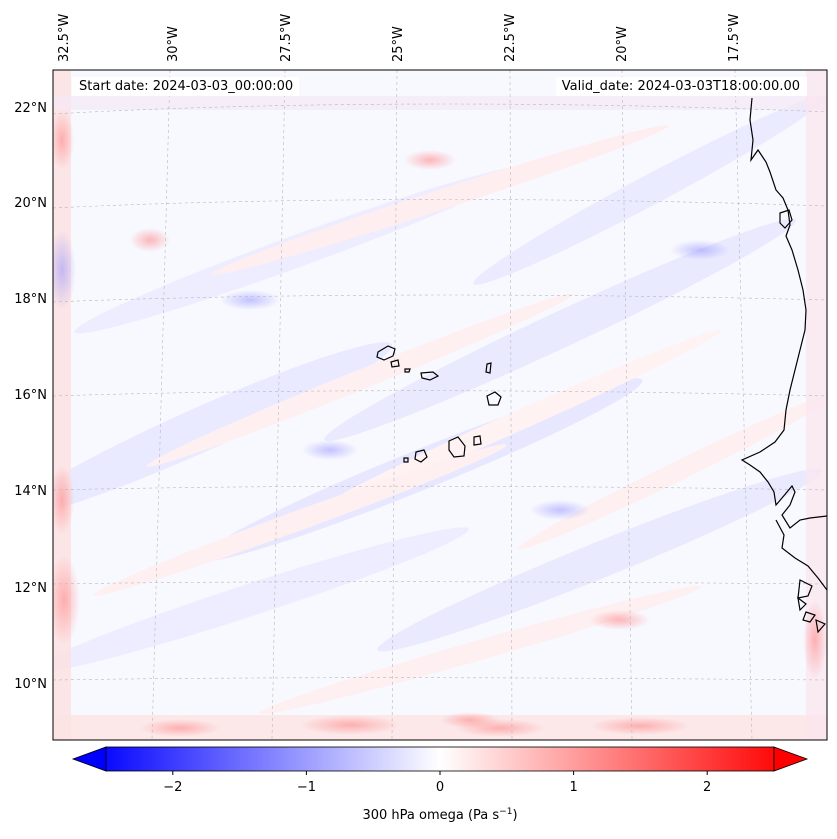  What do you see at coordinates (398, 44) in the screenshot?
I see `lon-label: 25°W` at bounding box center [398, 44].